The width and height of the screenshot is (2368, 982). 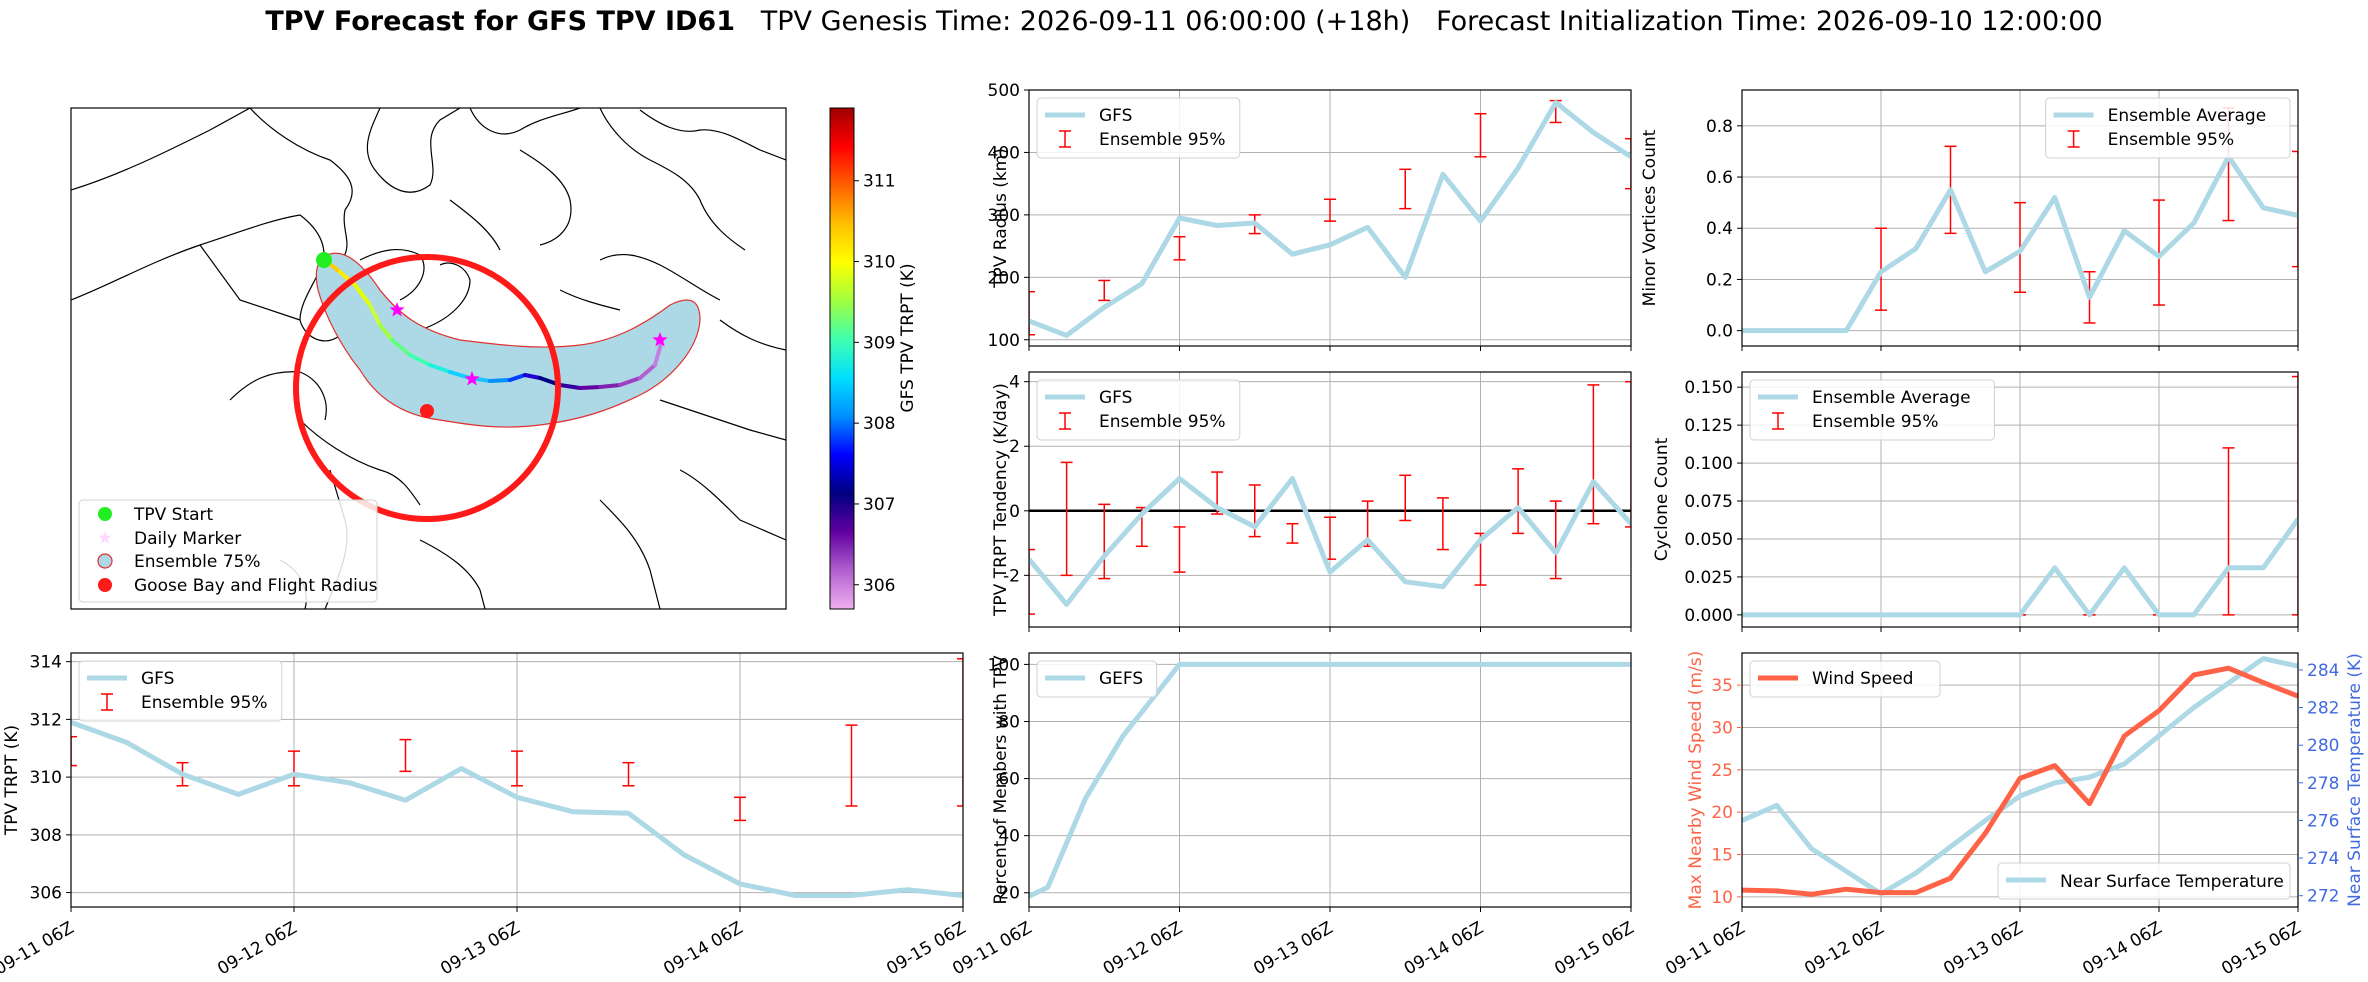 I want to click on x-tick-label: 09-11 06Z, so click(x=1705, y=948).